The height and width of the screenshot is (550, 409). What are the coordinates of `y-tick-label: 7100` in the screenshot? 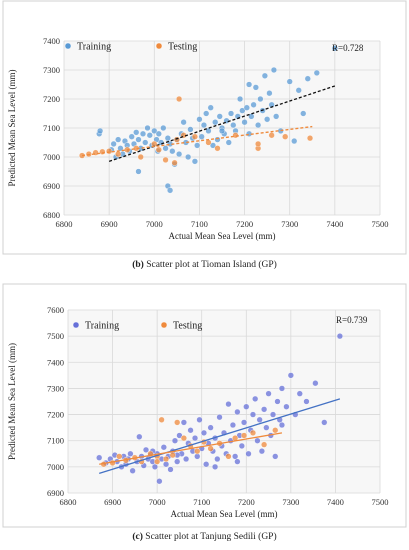 It's located at (51, 128).